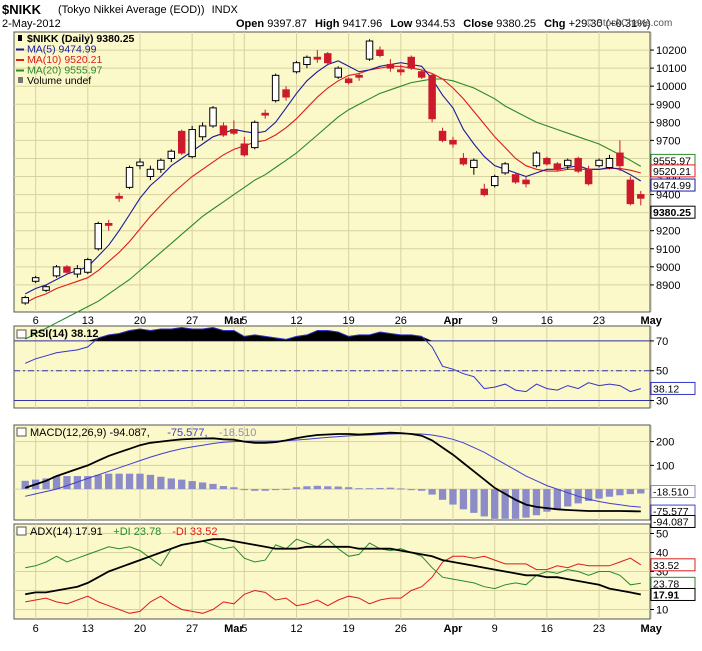 This screenshot has width=702, height=651. Describe the element at coordinates (31, 24) in the screenshot. I see `date-label: 2-May-2012` at that location.